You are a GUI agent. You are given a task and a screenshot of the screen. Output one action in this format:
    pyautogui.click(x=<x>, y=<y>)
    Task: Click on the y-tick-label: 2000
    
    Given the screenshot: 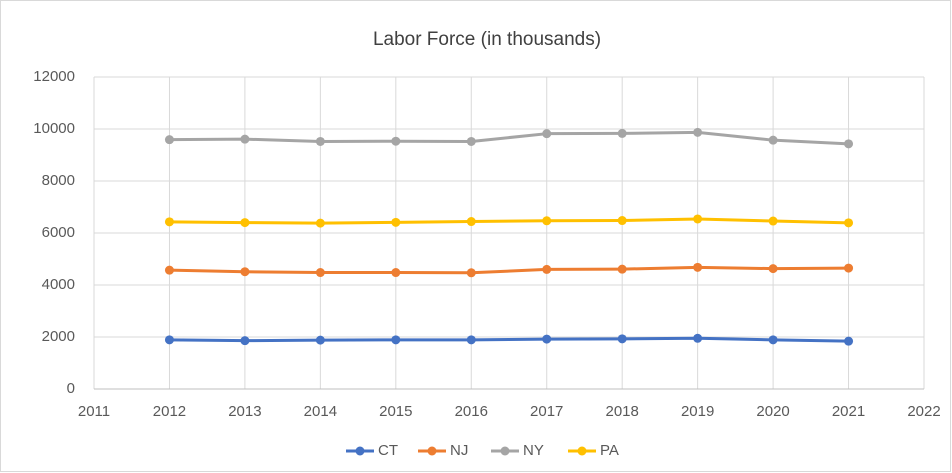 What is the action you would take?
    pyautogui.click(x=58, y=336)
    